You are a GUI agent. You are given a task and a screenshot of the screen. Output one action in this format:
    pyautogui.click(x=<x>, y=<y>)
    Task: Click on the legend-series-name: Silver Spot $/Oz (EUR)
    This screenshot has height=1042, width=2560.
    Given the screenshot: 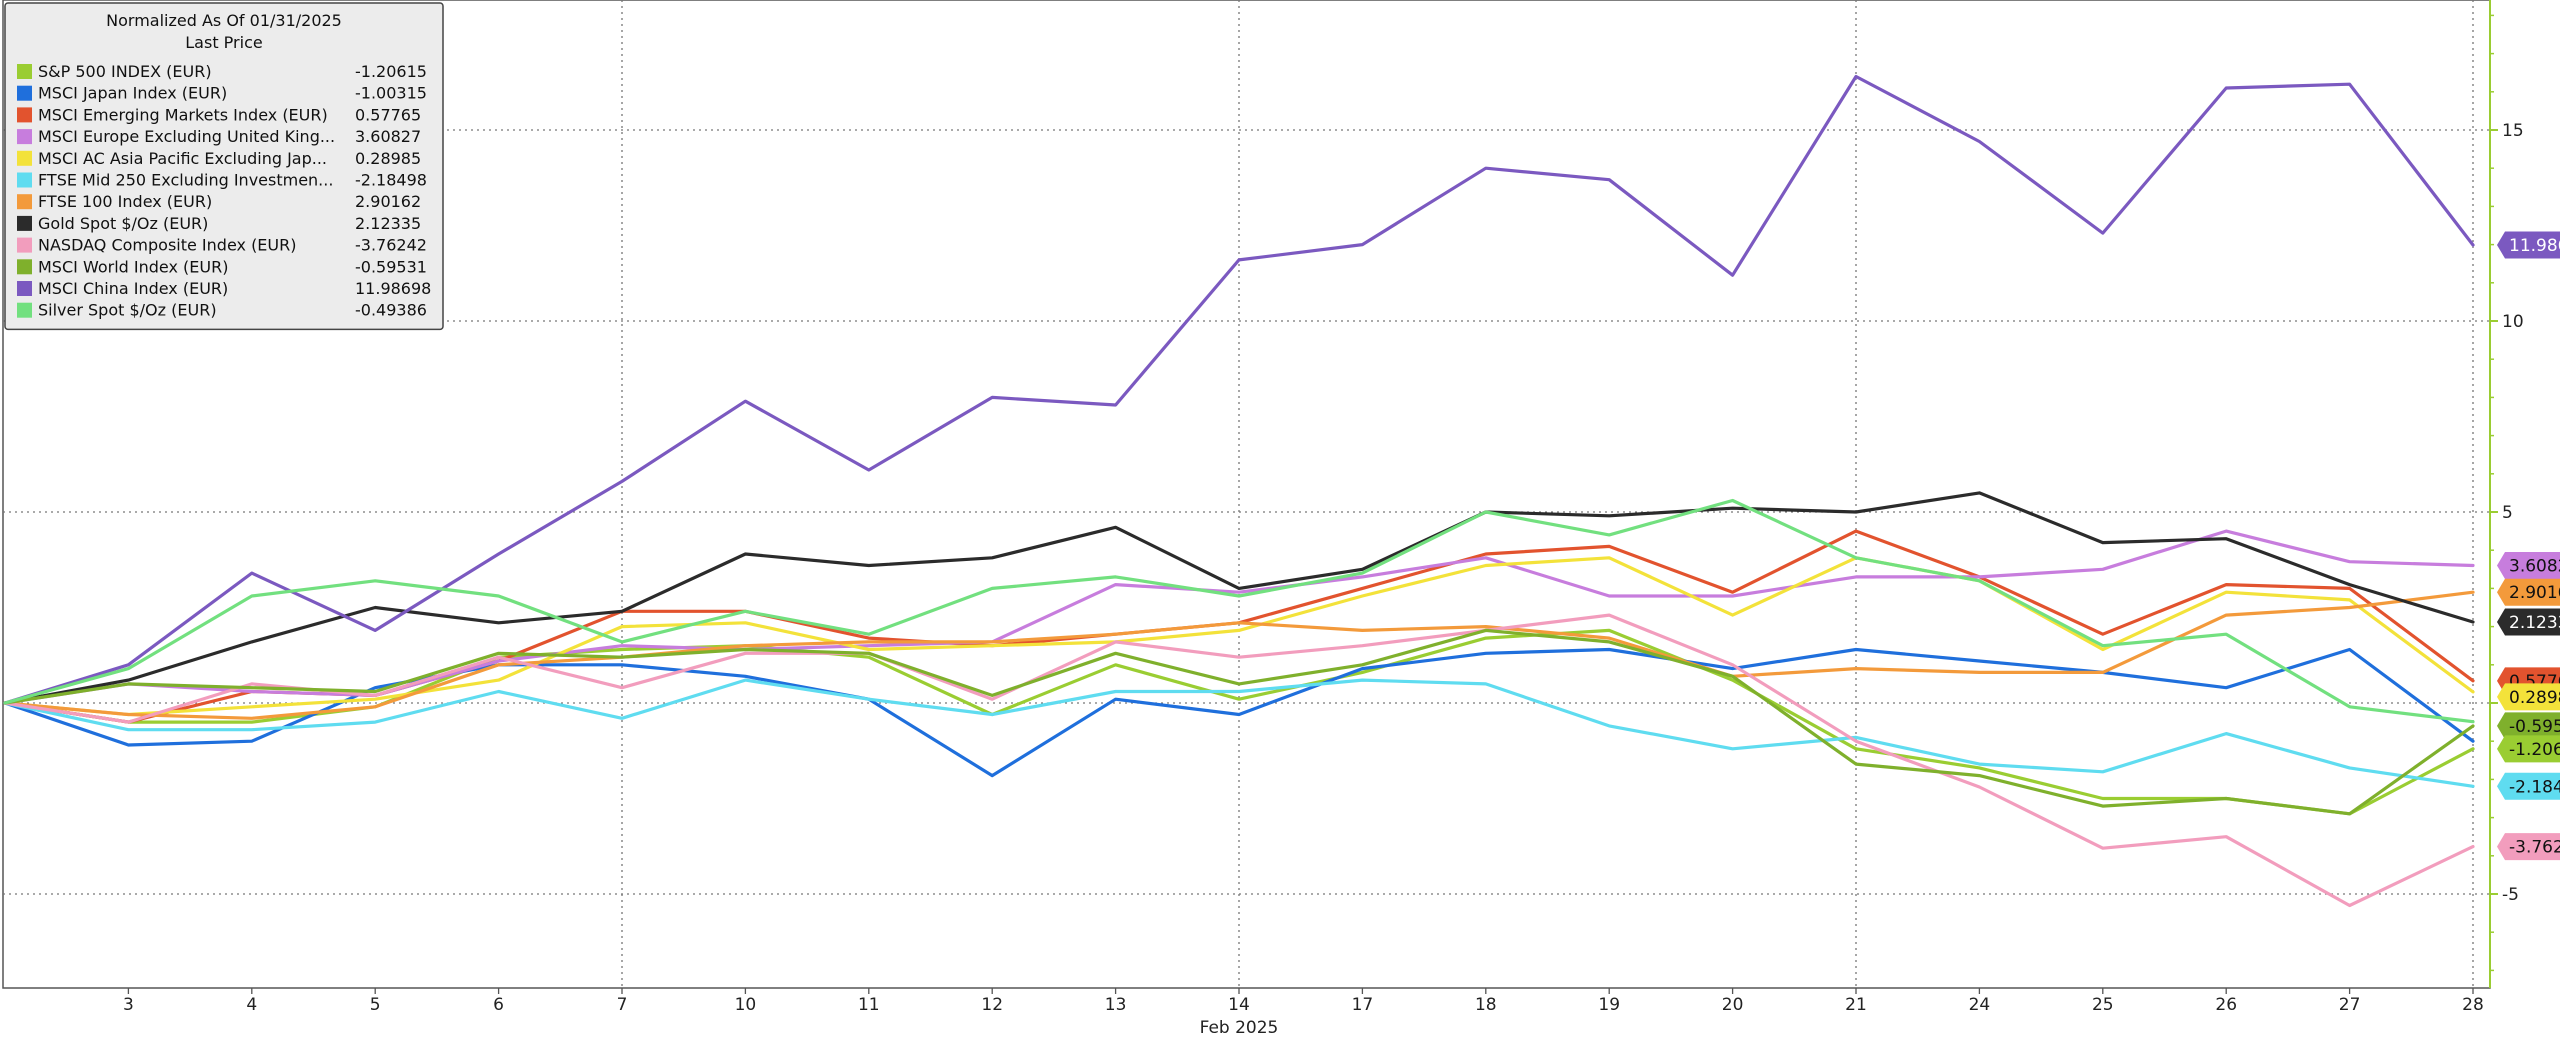 What is the action you would take?
    pyautogui.click(x=127, y=310)
    